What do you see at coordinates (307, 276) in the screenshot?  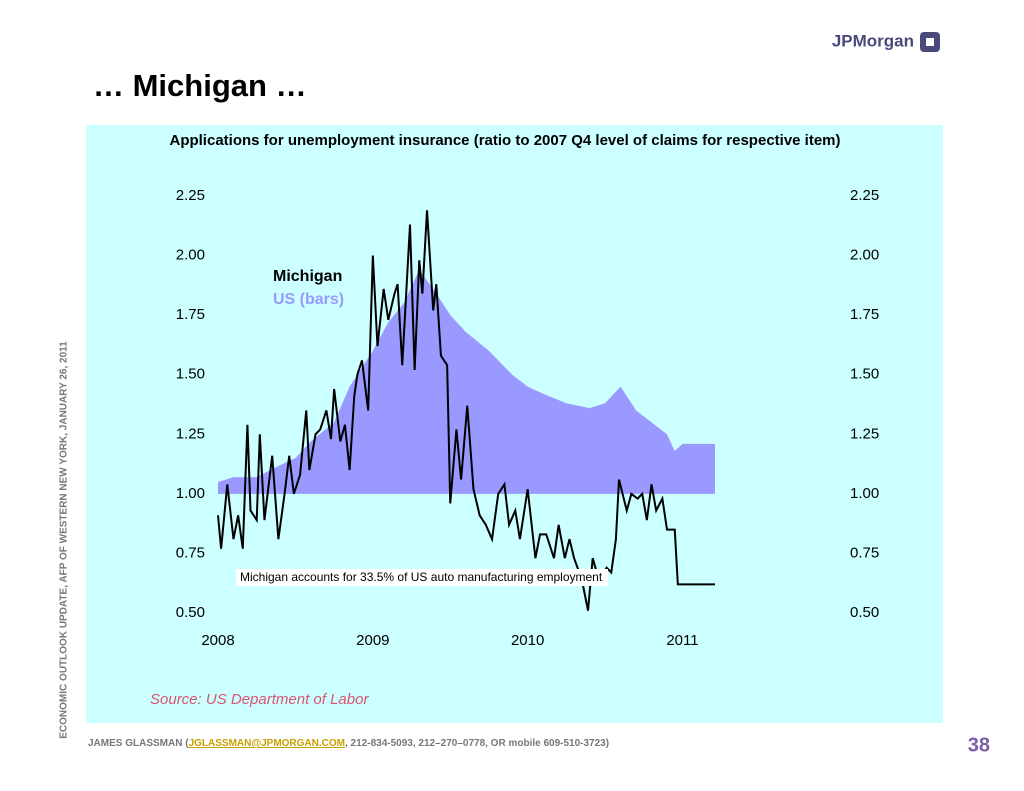 I see `legend-label: Michigan` at bounding box center [307, 276].